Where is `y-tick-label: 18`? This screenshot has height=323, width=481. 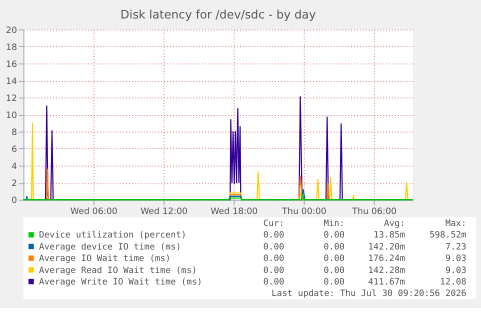
y-tick-label: 18 is located at coordinates (12, 47).